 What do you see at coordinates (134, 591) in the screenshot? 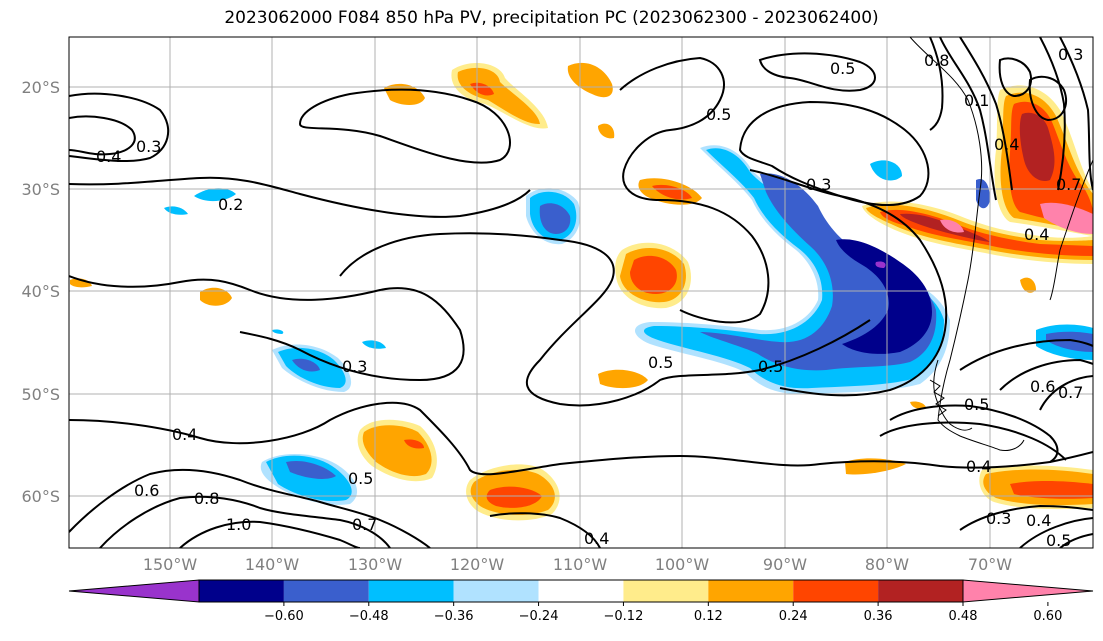
I see `colorbar-extend-low` at bounding box center [134, 591].